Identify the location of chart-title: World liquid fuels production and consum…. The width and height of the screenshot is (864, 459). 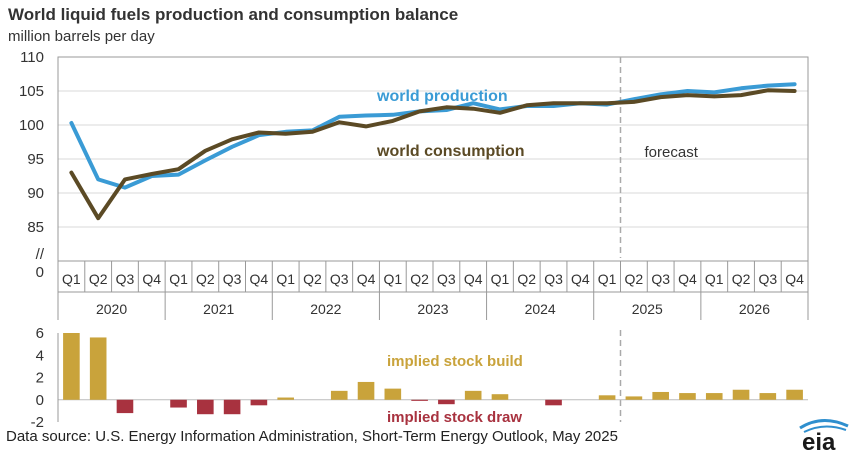
(233, 14).